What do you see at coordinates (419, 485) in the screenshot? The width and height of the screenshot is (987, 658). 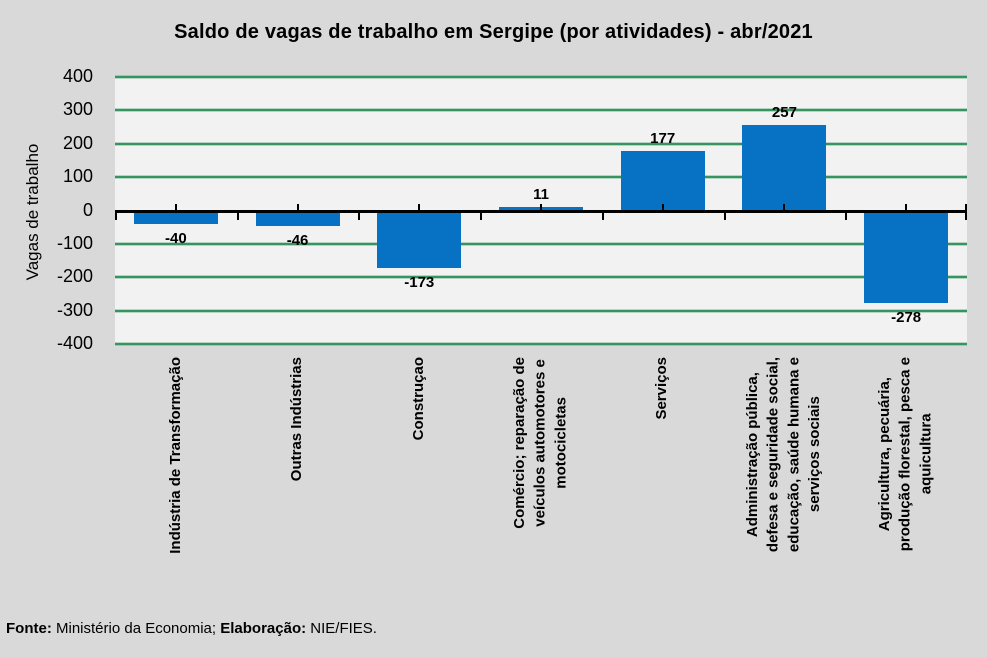 I see `x-category-cell: Construçao` at bounding box center [419, 485].